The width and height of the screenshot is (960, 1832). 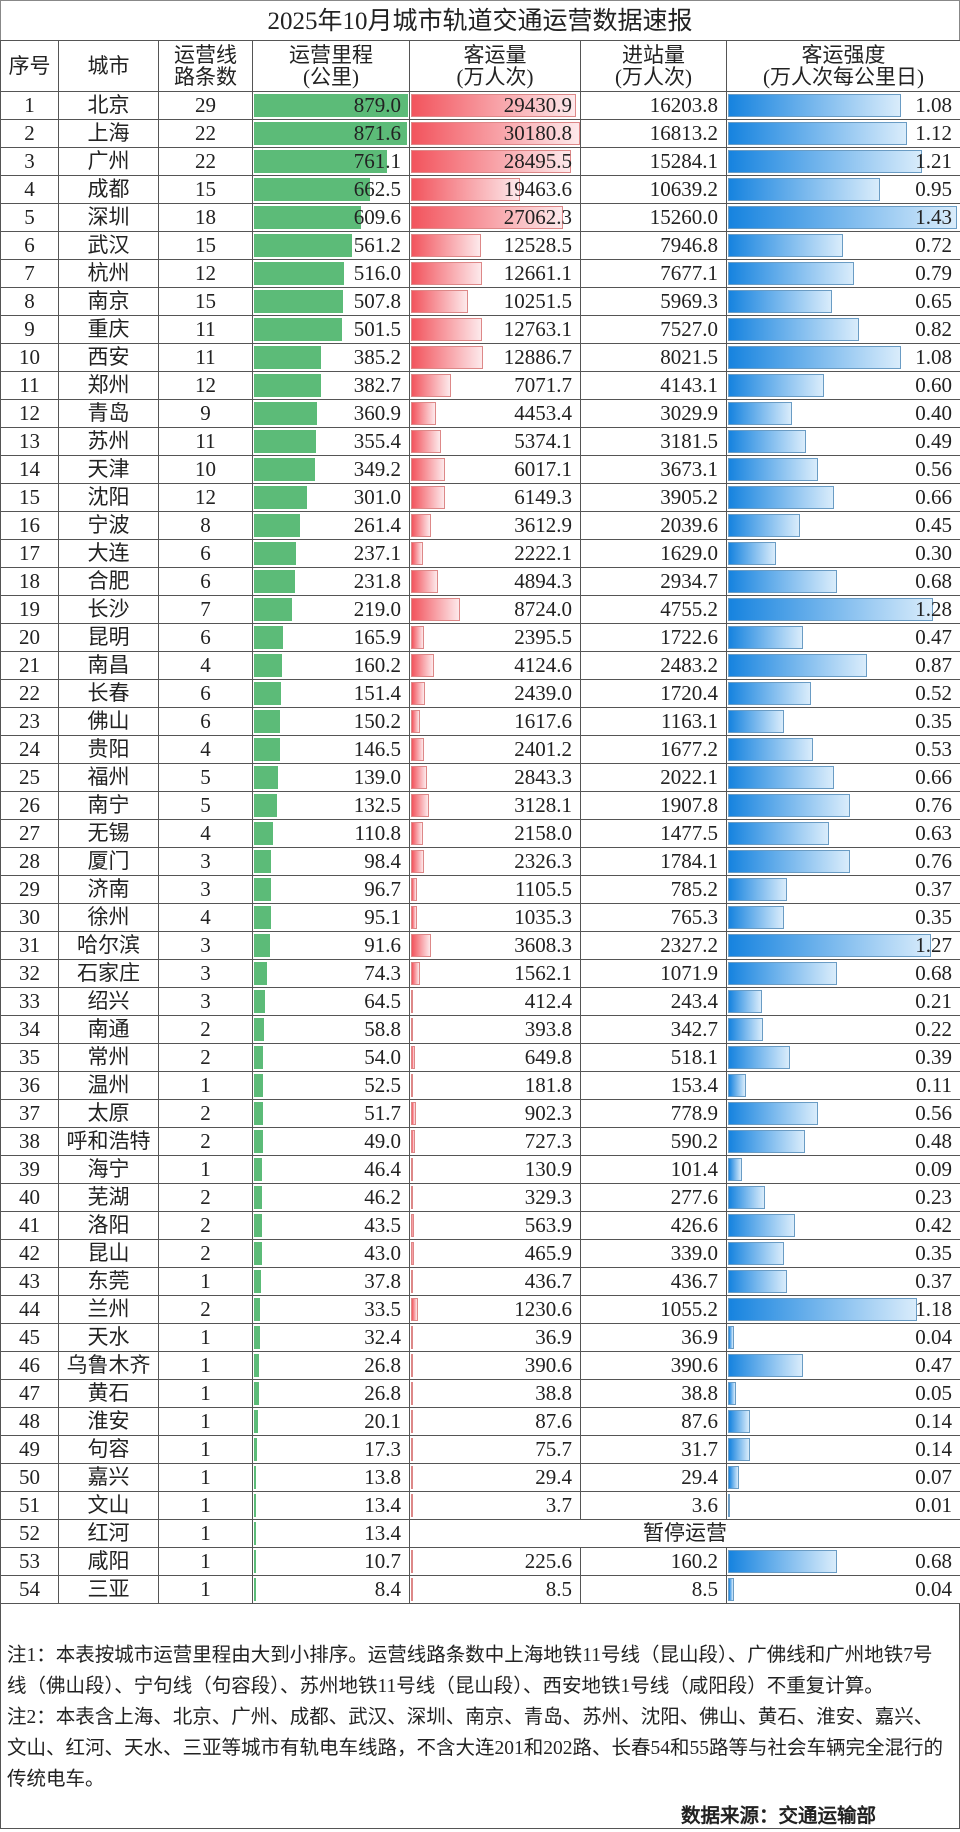 I want to click on station-entries: 7946.8, so click(x=654, y=246).